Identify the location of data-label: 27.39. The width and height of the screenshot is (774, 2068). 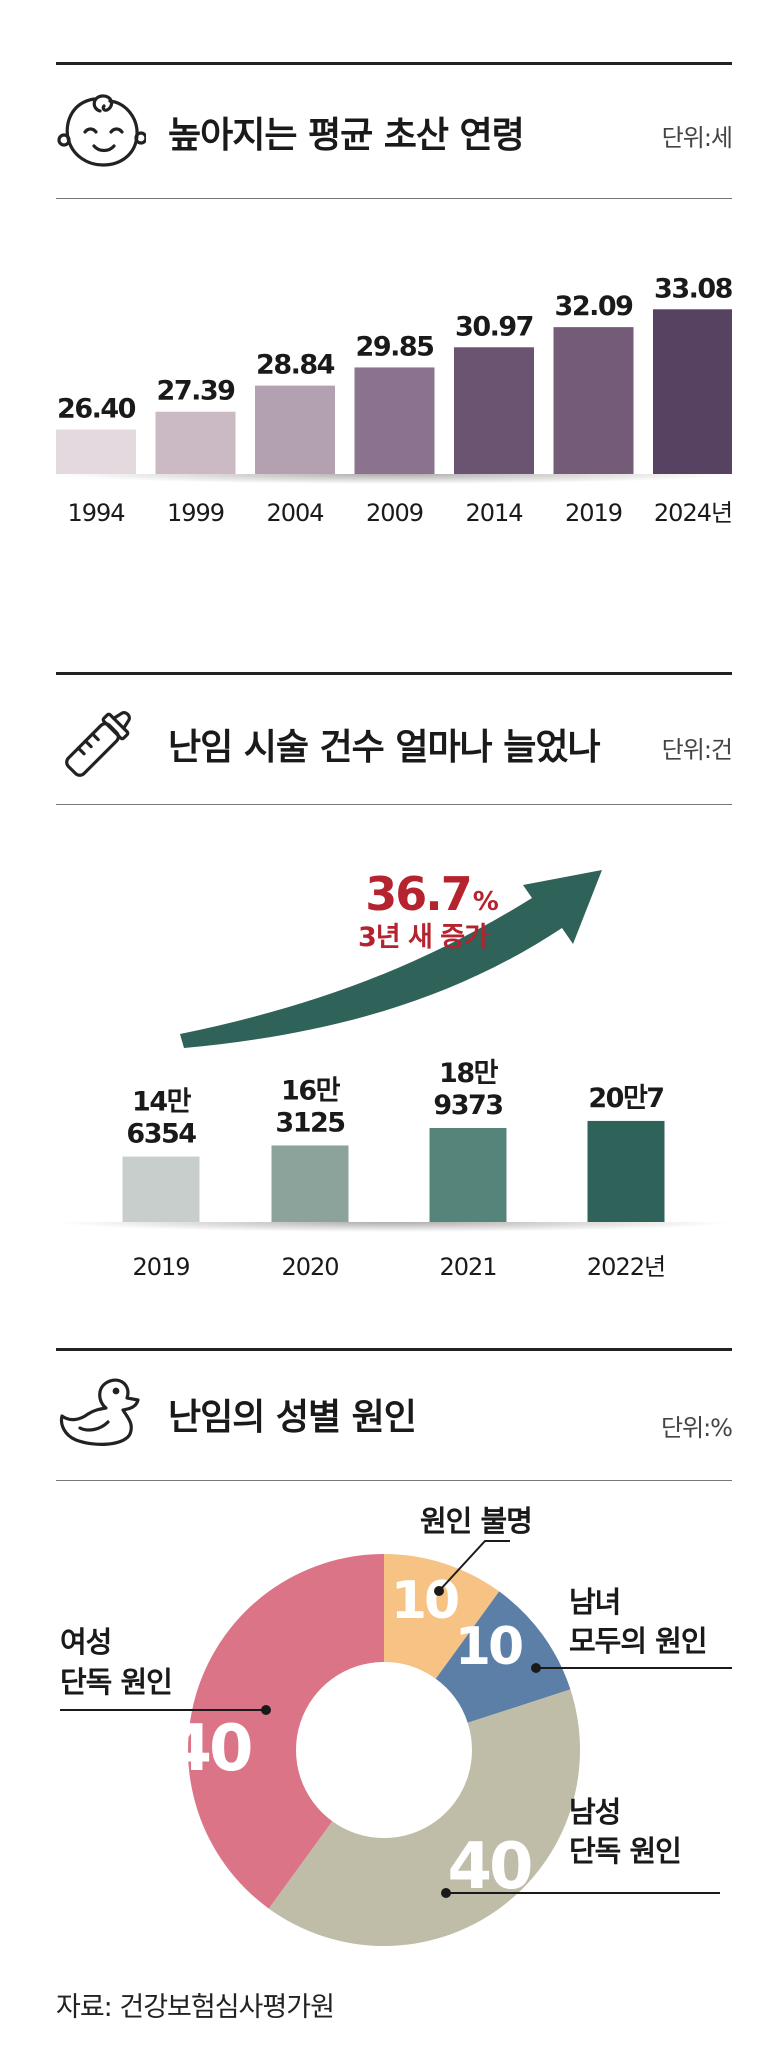
(196, 391).